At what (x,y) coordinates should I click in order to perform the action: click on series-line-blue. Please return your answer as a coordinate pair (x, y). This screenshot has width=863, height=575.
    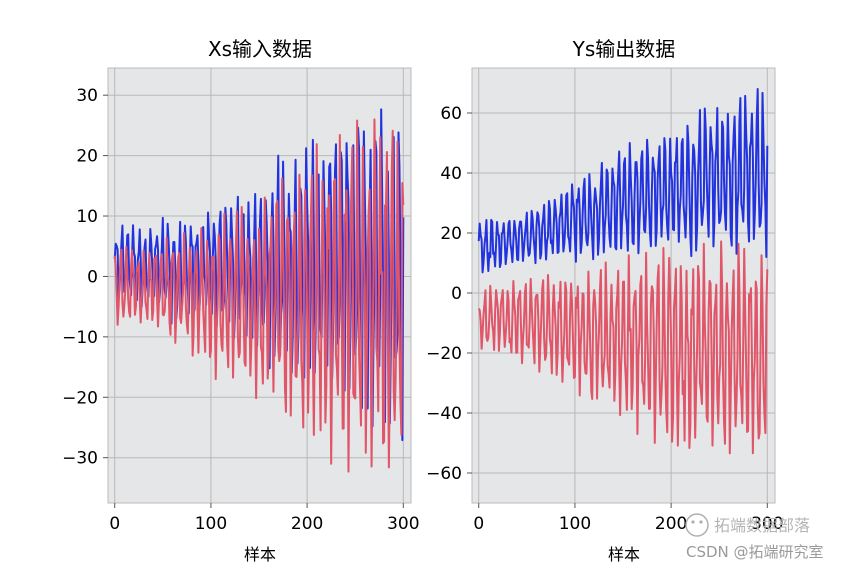
    Looking at the image, I should click on (623, 181).